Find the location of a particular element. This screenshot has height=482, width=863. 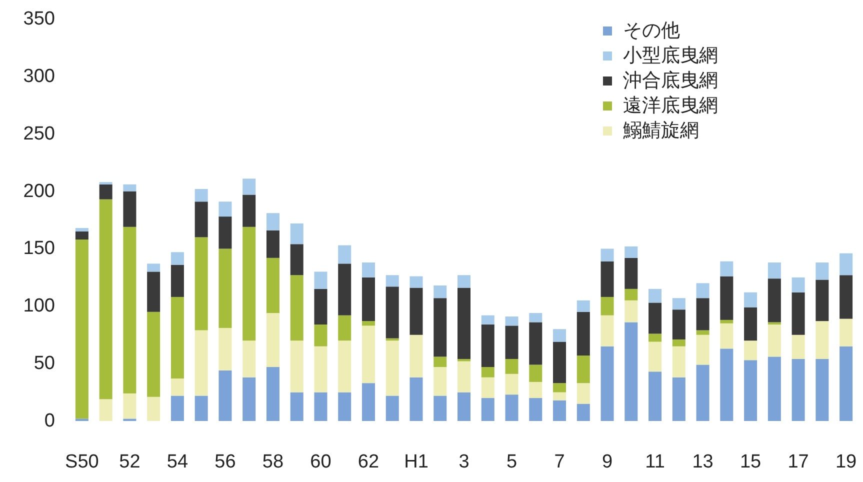

x-tick-label: 5 is located at coordinates (512, 462).